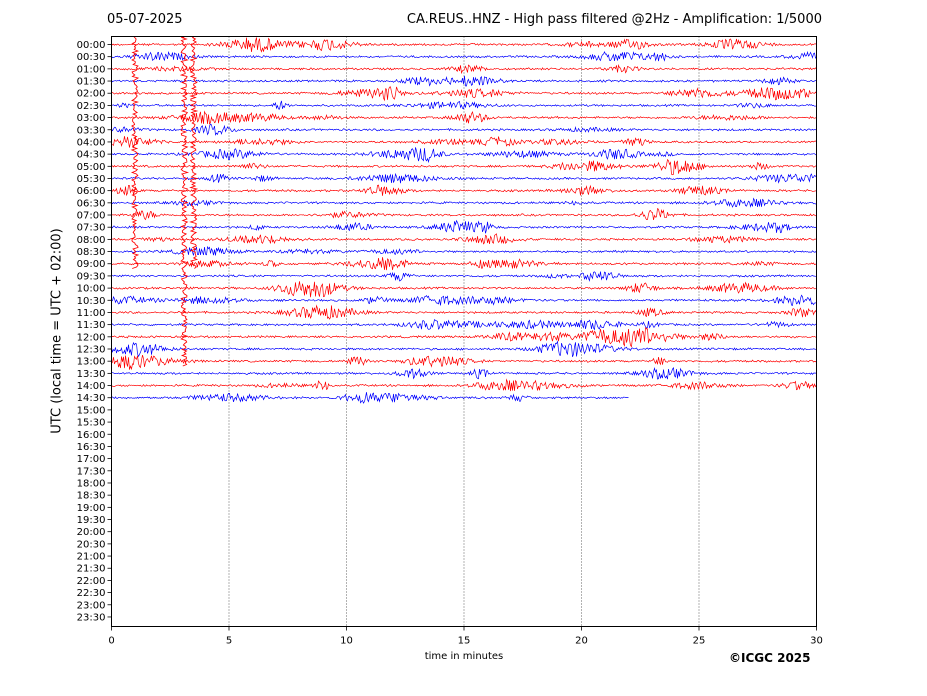 The image size is (927, 696). What do you see at coordinates (464, 656) in the screenshot?
I see `x-axis-label: time in minutes` at bounding box center [464, 656].